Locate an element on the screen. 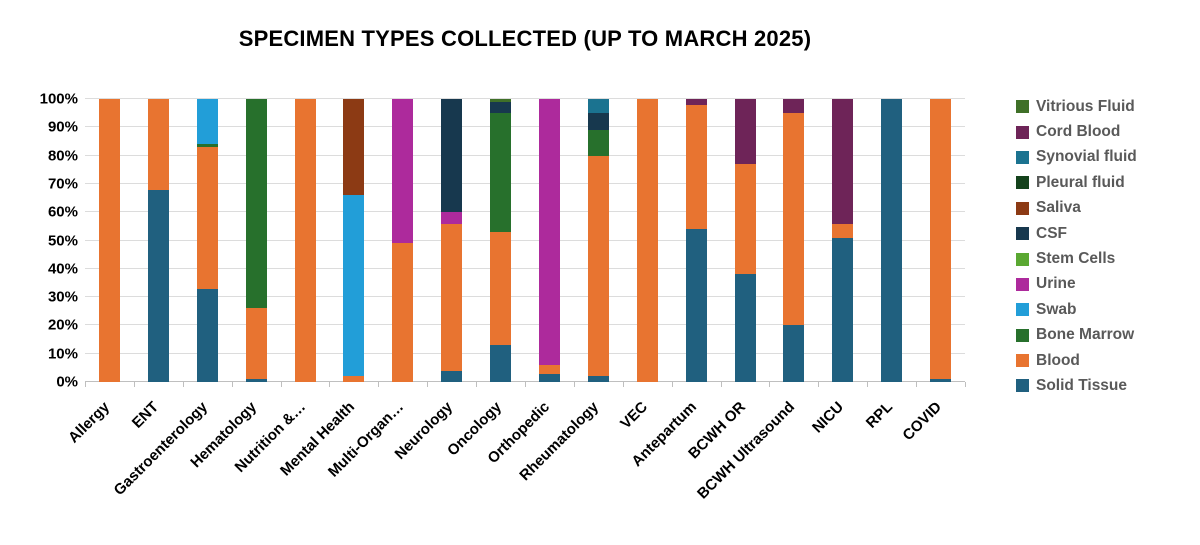 This screenshot has width=1200, height=545. segment-Vitrious Fluid is located at coordinates (501, 100).